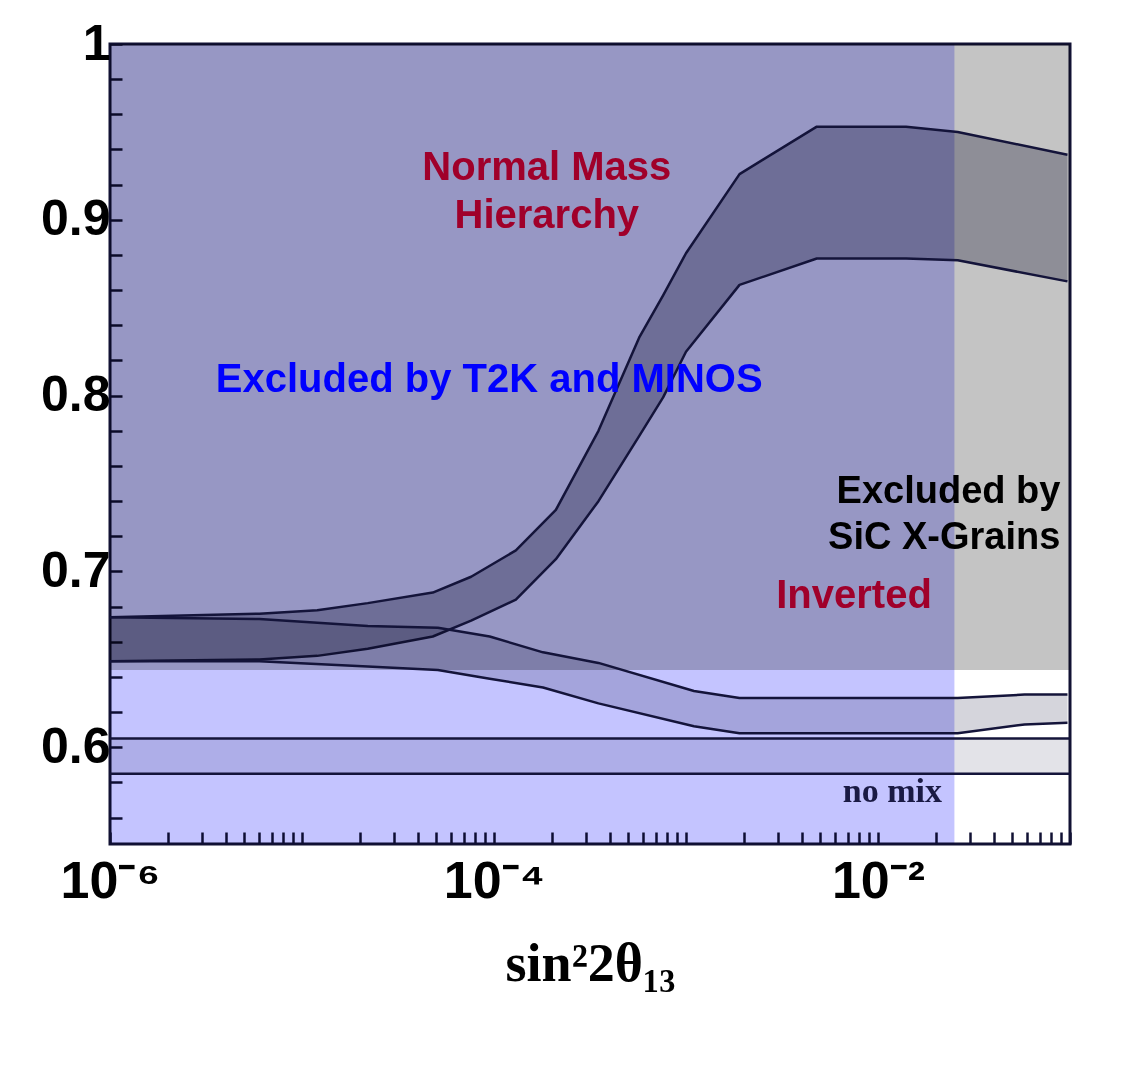  I want to click on annotation: Normal Mass Hierarchy, so click(547, 190).